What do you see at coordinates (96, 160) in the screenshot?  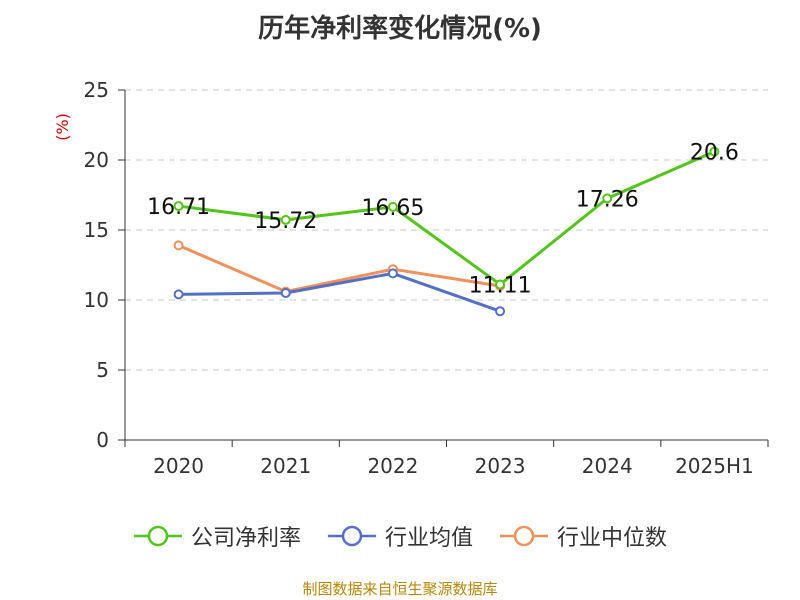 I see `y-tick-label: 20` at bounding box center [96, 160].